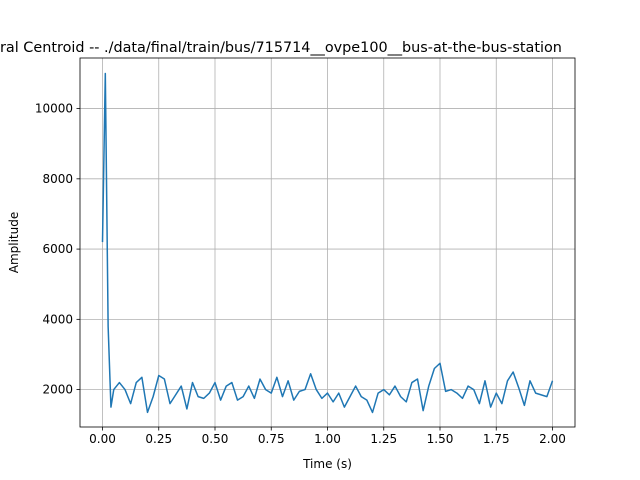 The width and height of the screenshot is (640, 480). Describe the element at coordinates (271, 439) in the screenshot. I see `x-tick-label: 0.75` at that location.